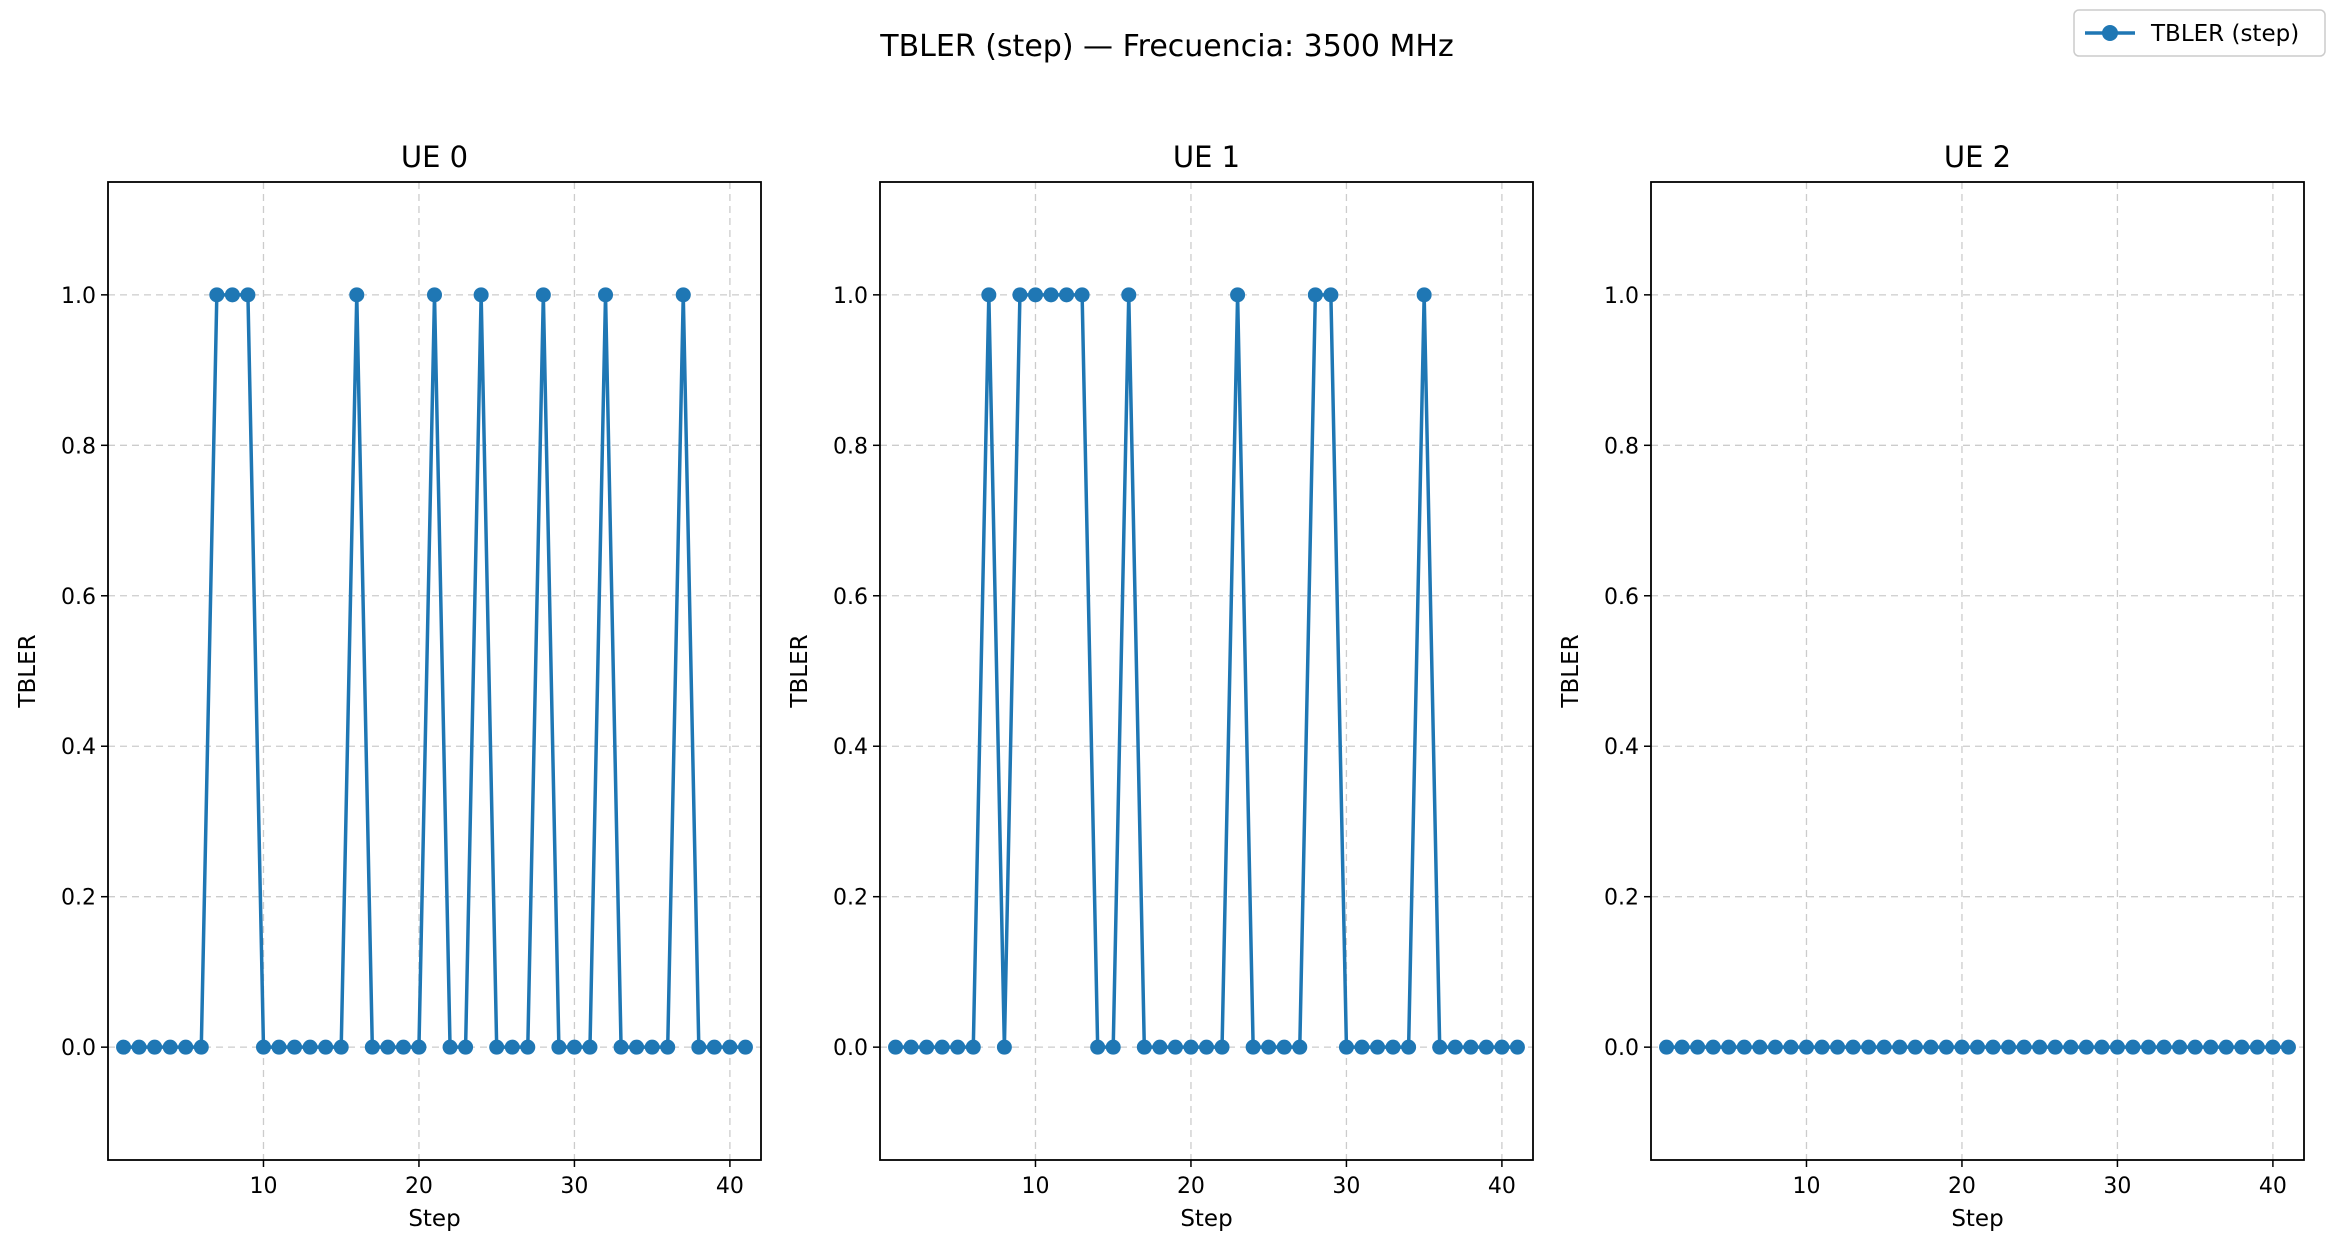 The image size is (2335, 1254). I want to click on legend-point-marker, so click(2110, 33).